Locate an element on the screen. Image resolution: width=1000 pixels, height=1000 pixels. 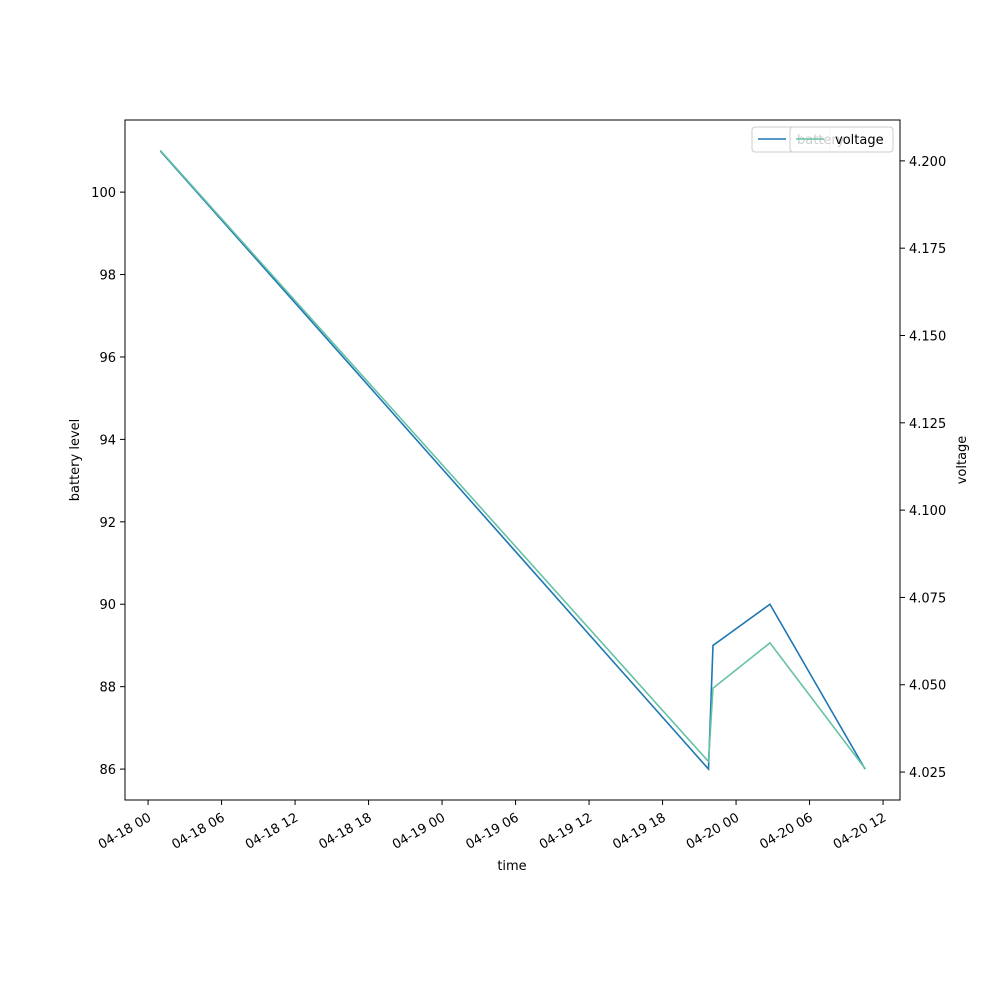
y-tick-label: 92 is located at coordinates (107, 523).